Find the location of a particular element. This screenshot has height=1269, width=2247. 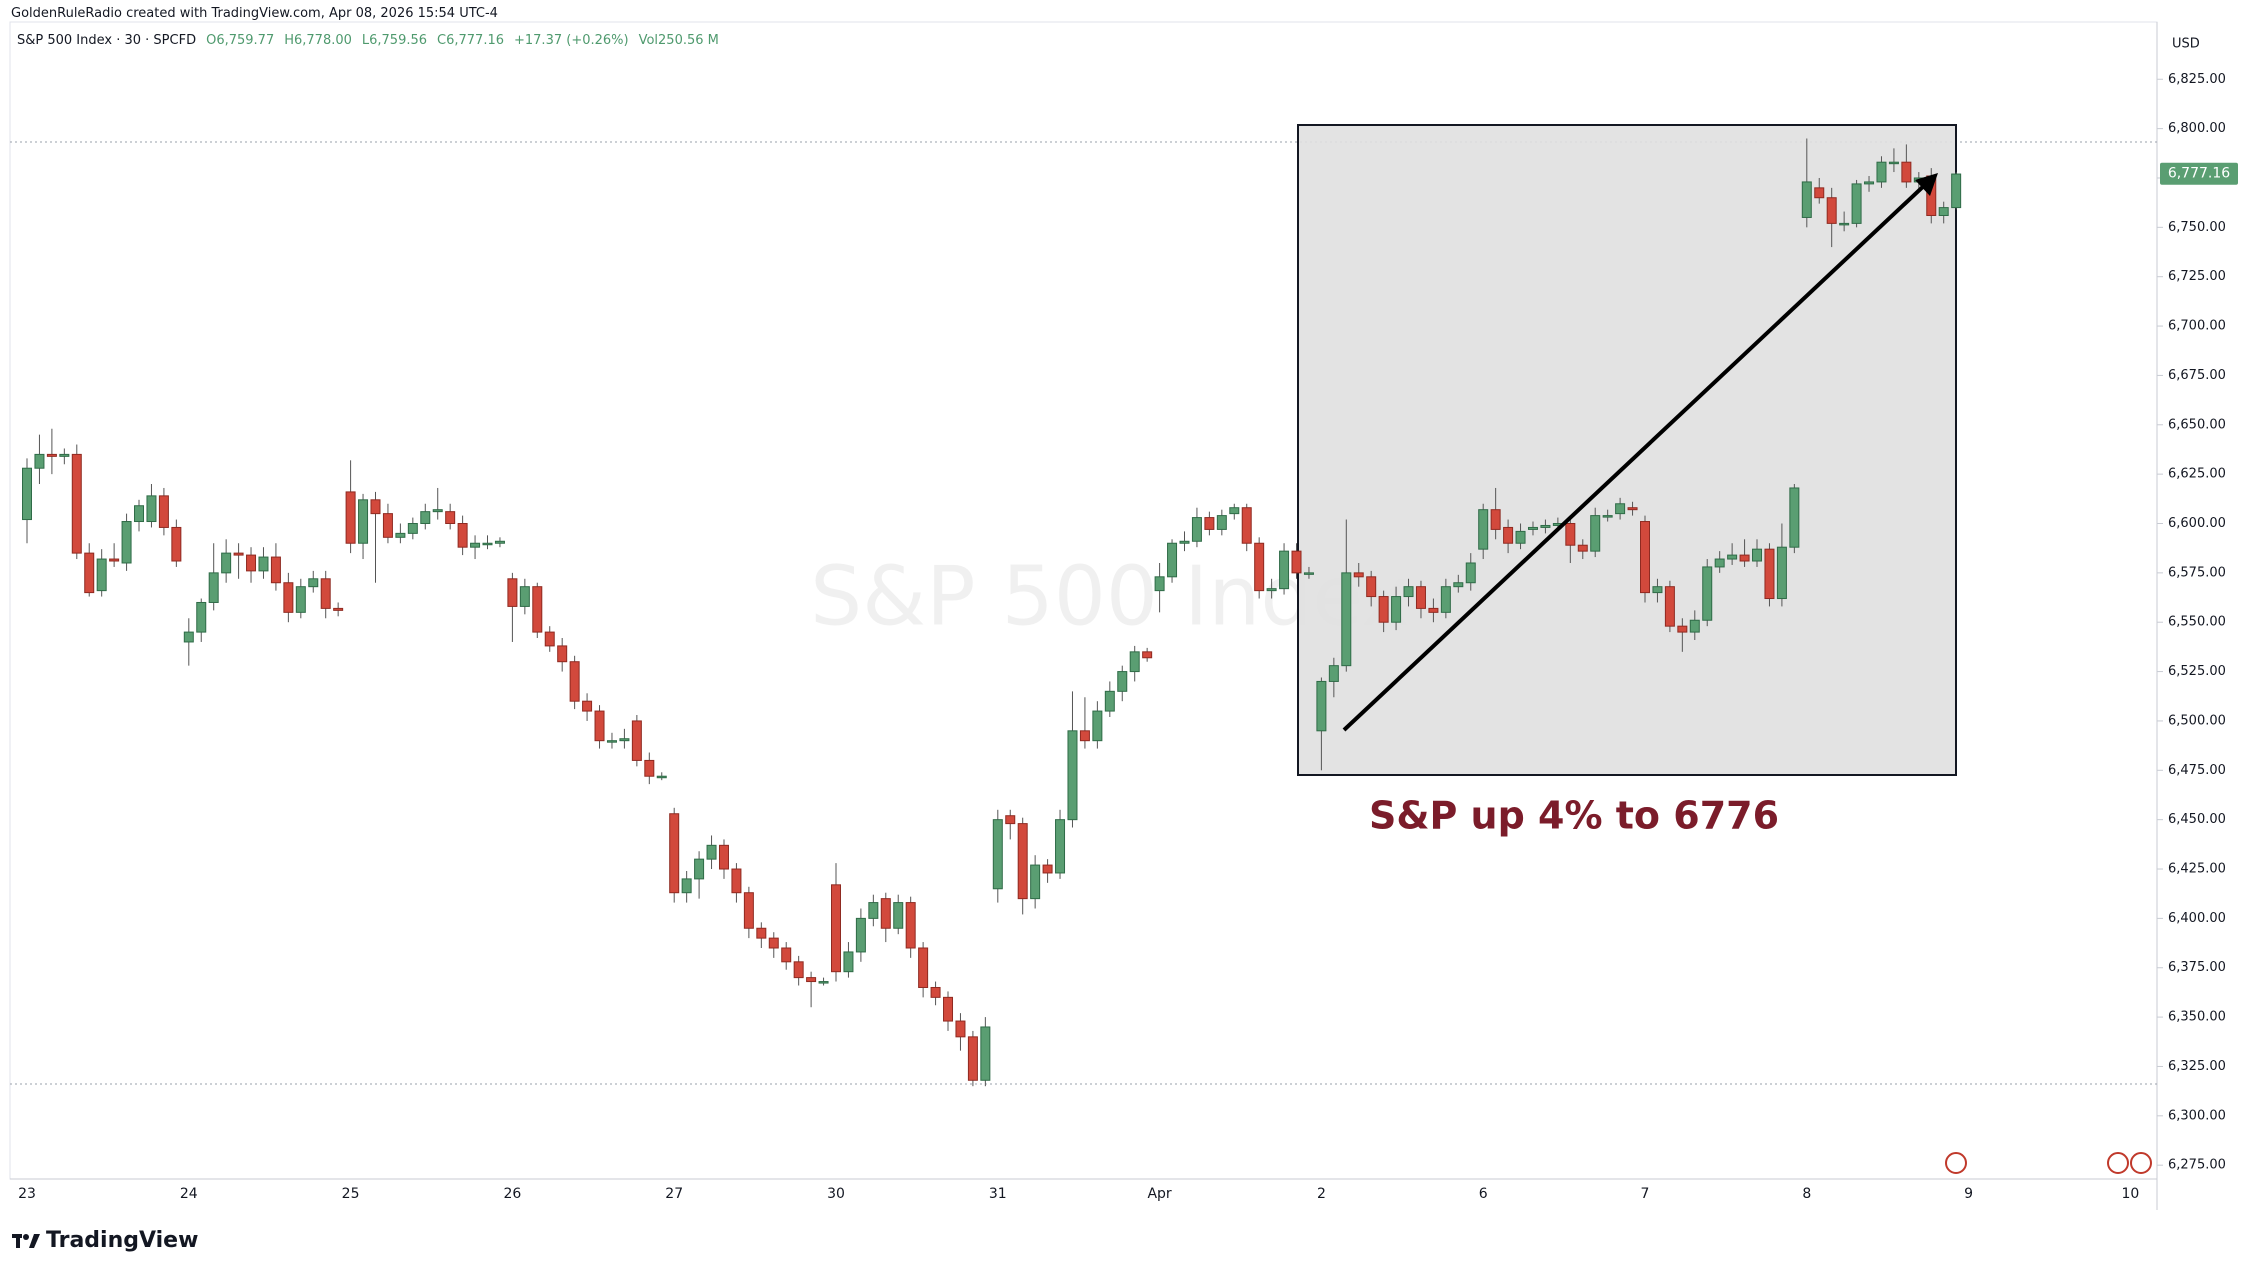

x-tick-label: 10 is located at coordinates (2130, 1194).